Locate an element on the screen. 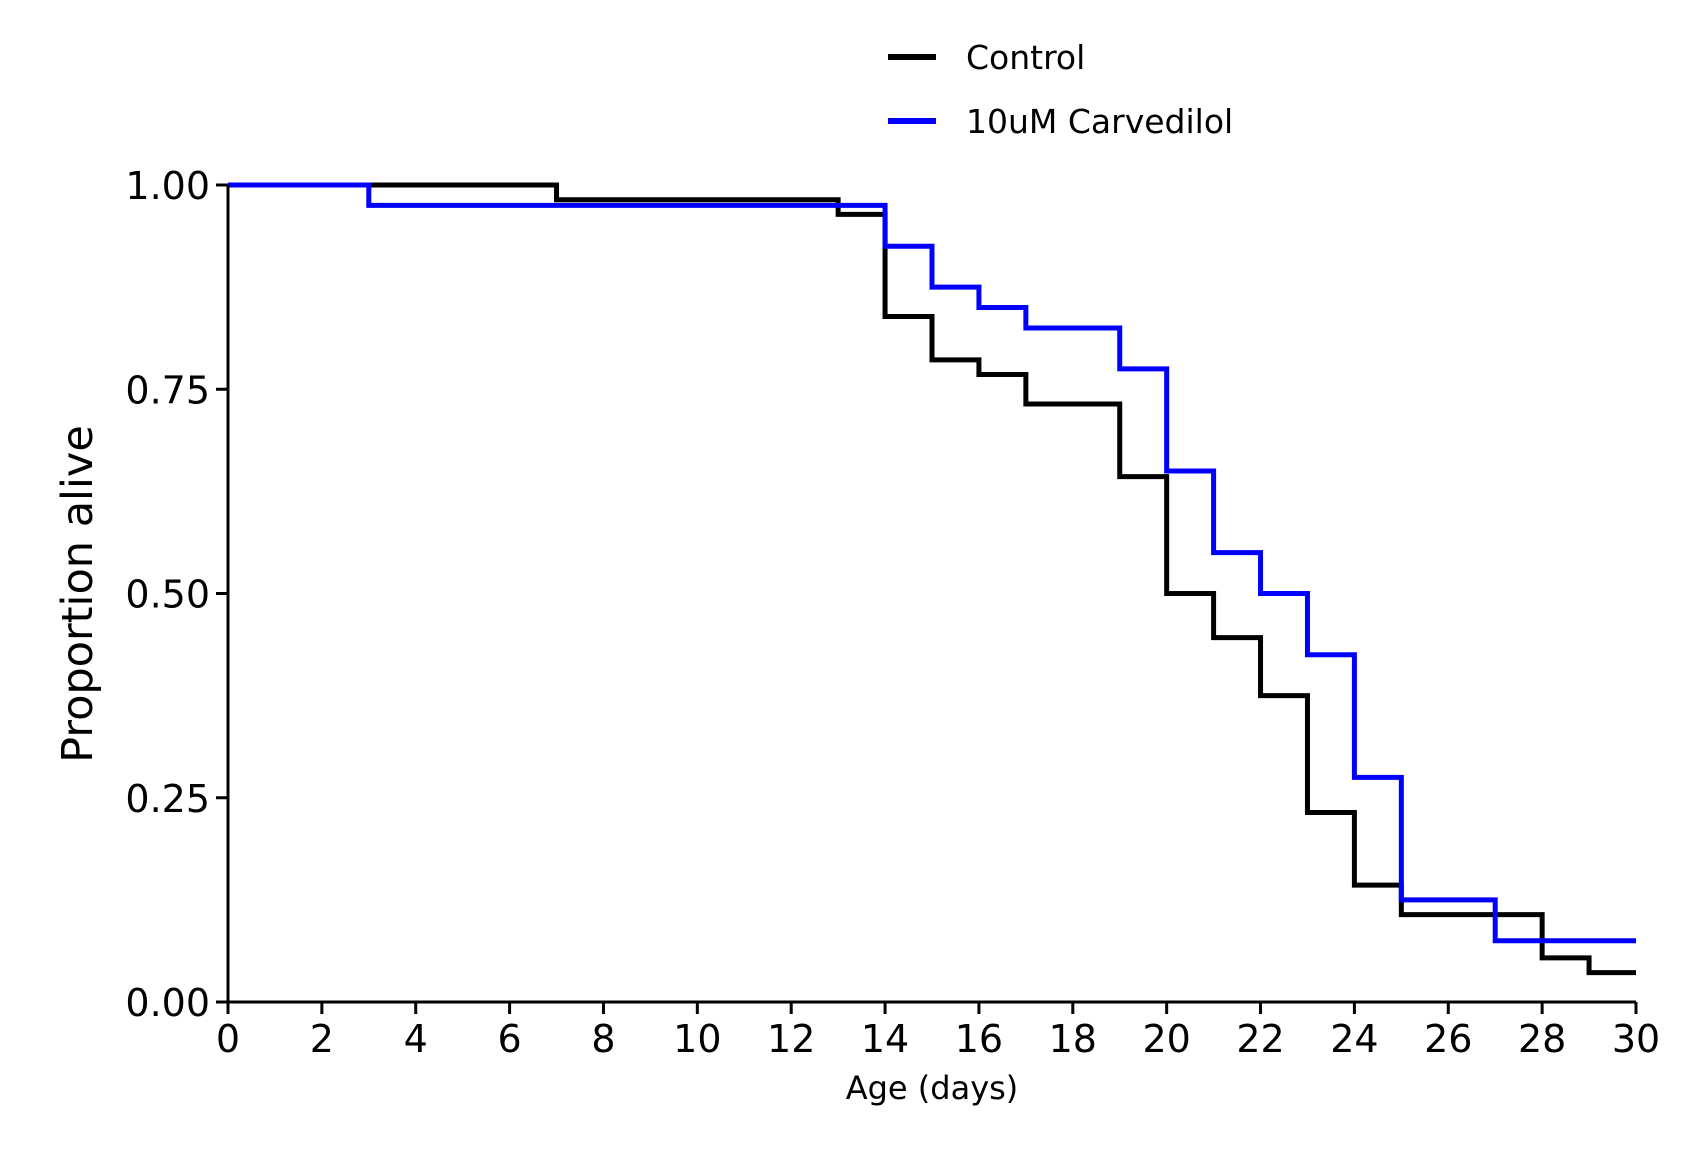  y-tick-label: 0.25 is located at coordinates (167, 799).